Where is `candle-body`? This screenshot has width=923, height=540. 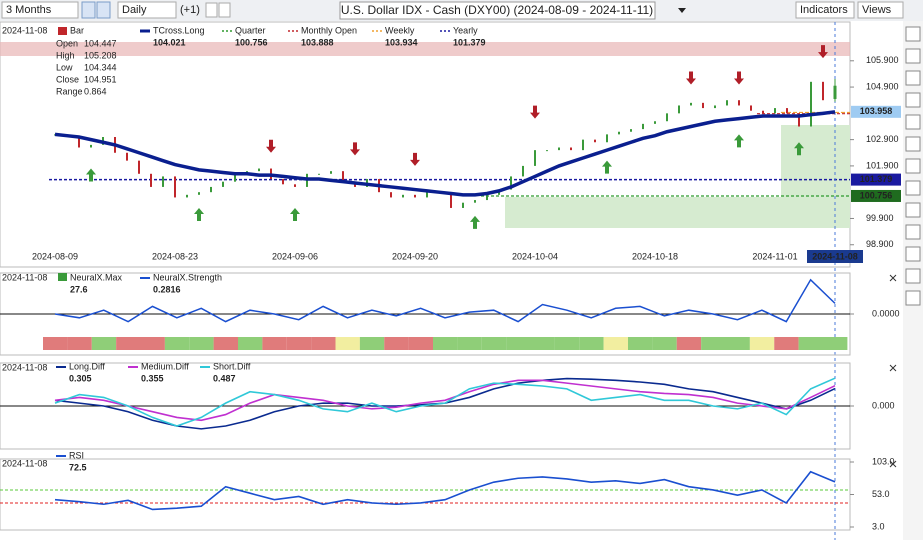 candle-body is located at coordinates (835, 92).